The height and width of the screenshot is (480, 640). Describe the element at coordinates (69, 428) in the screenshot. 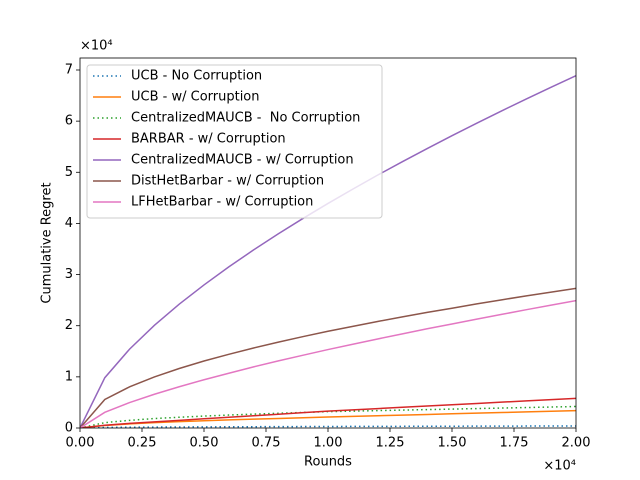

I see `y-tick-label: 0` at that location.